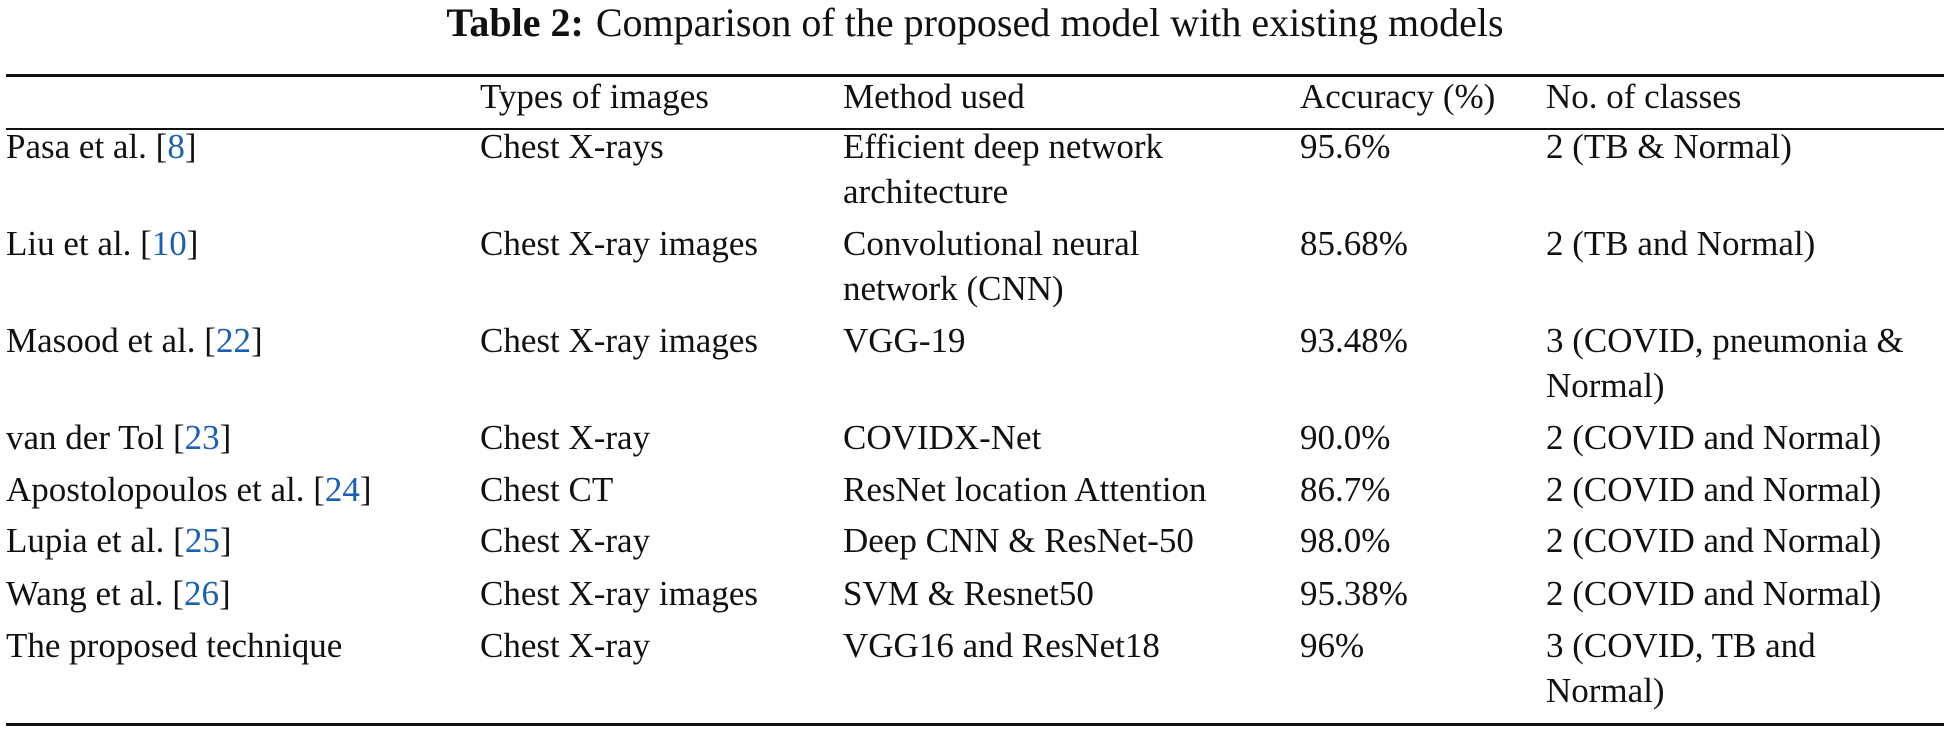 The width and height of the screenshot is (1950, 729). I want to click on table-cell: 86.7%, so click(1345, 489).